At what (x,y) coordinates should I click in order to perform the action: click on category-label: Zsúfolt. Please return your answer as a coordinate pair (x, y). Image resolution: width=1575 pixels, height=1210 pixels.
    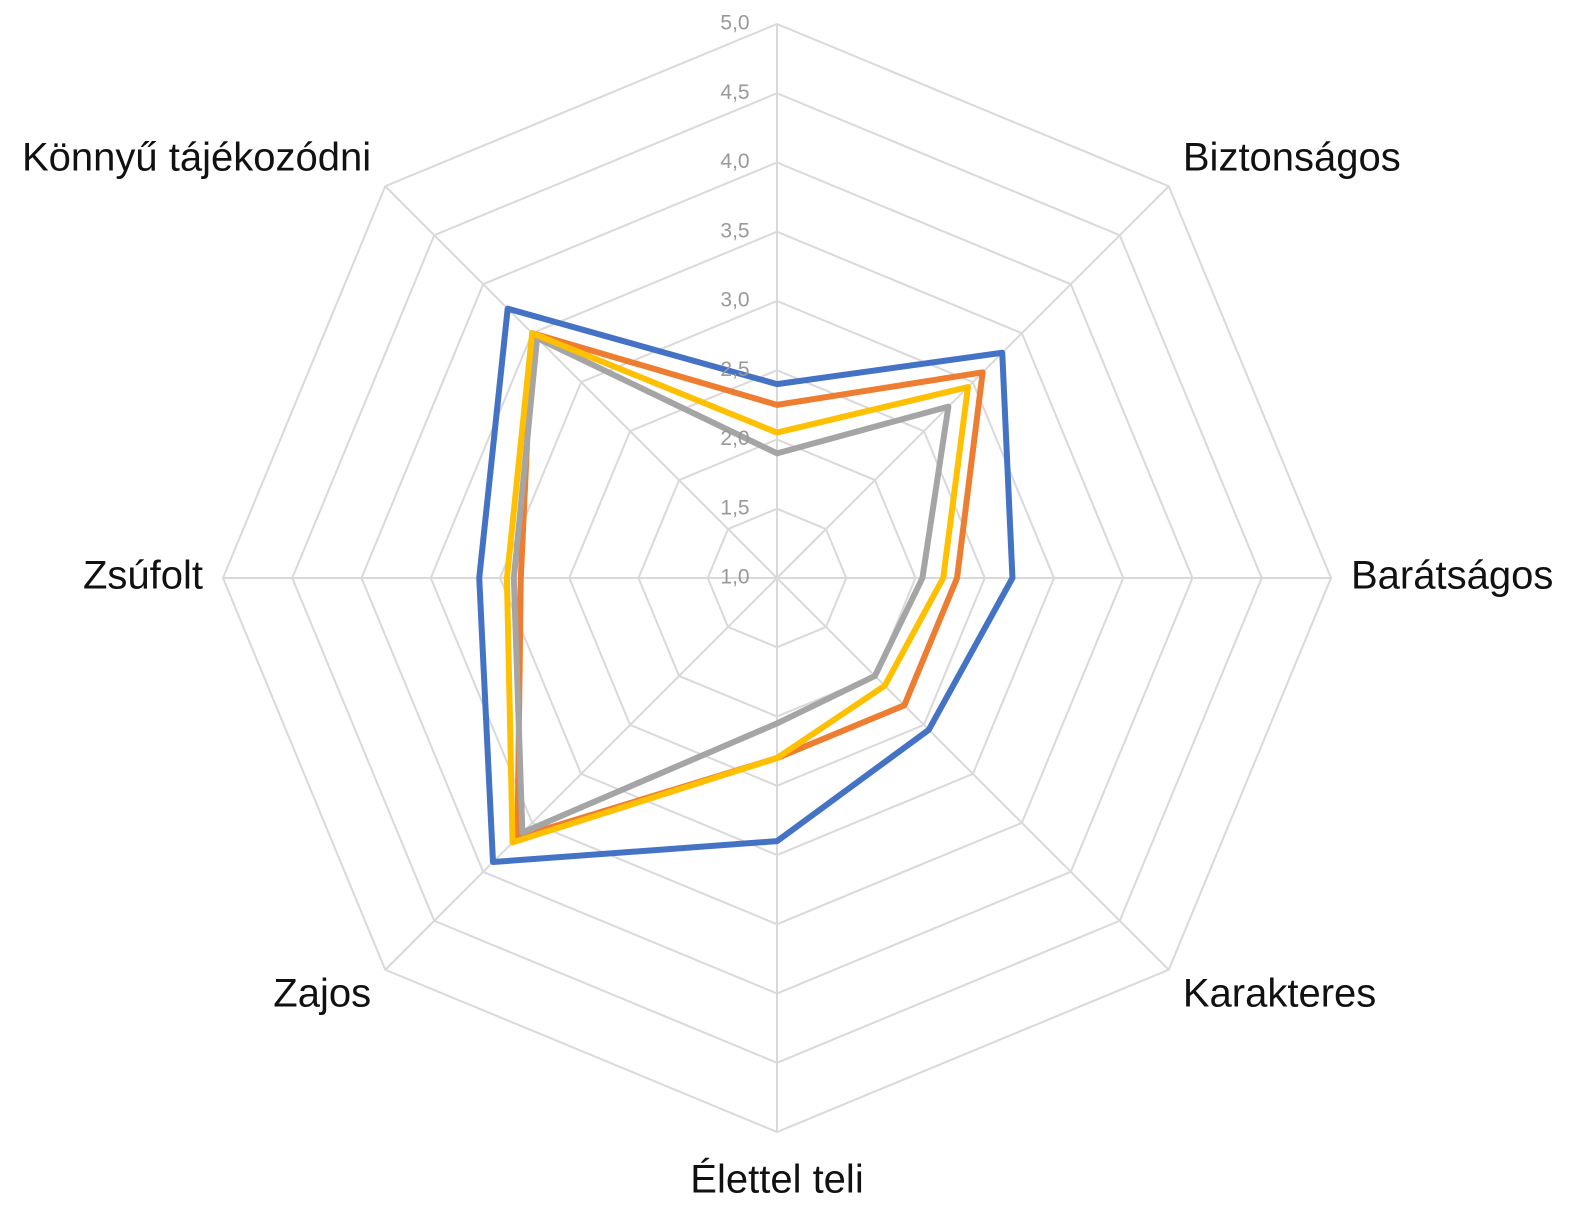
    Looking at the image, I should click on (143, 576).